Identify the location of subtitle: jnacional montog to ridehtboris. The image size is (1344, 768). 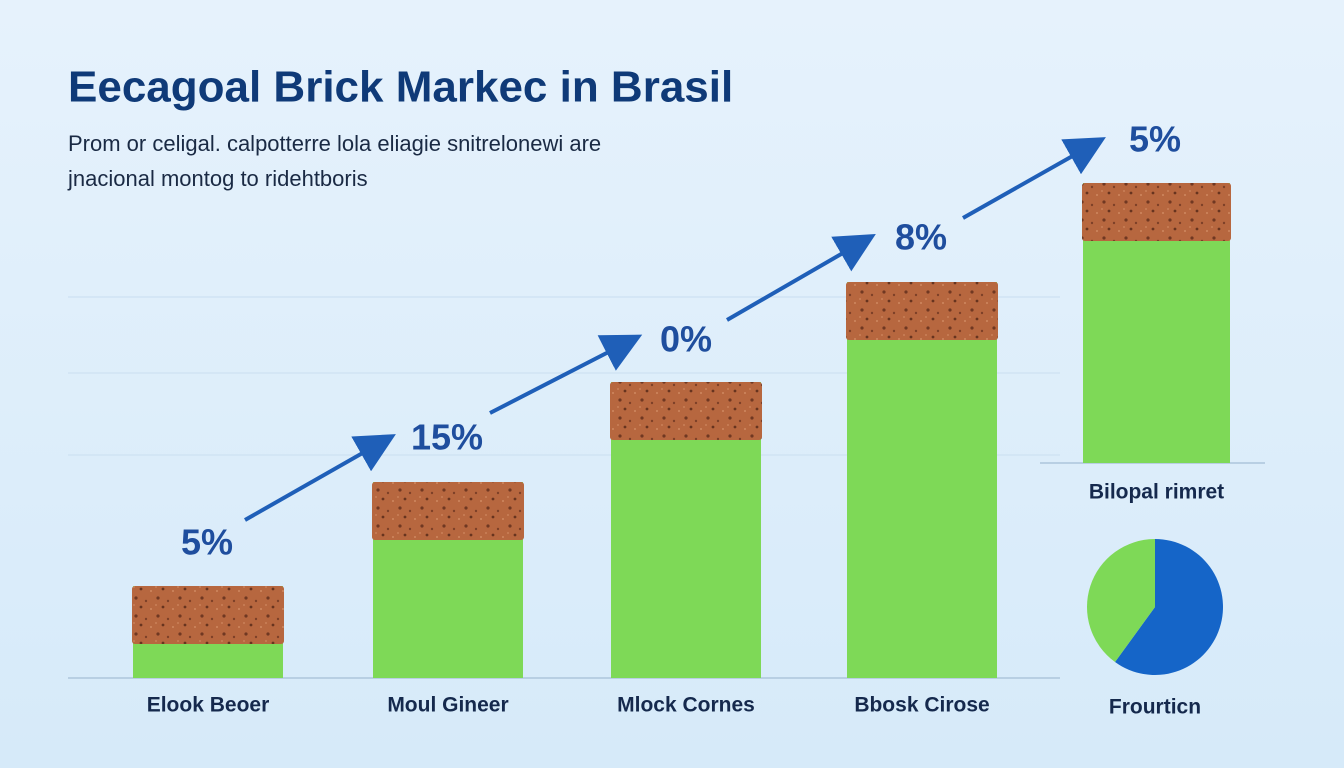
(217, 178).